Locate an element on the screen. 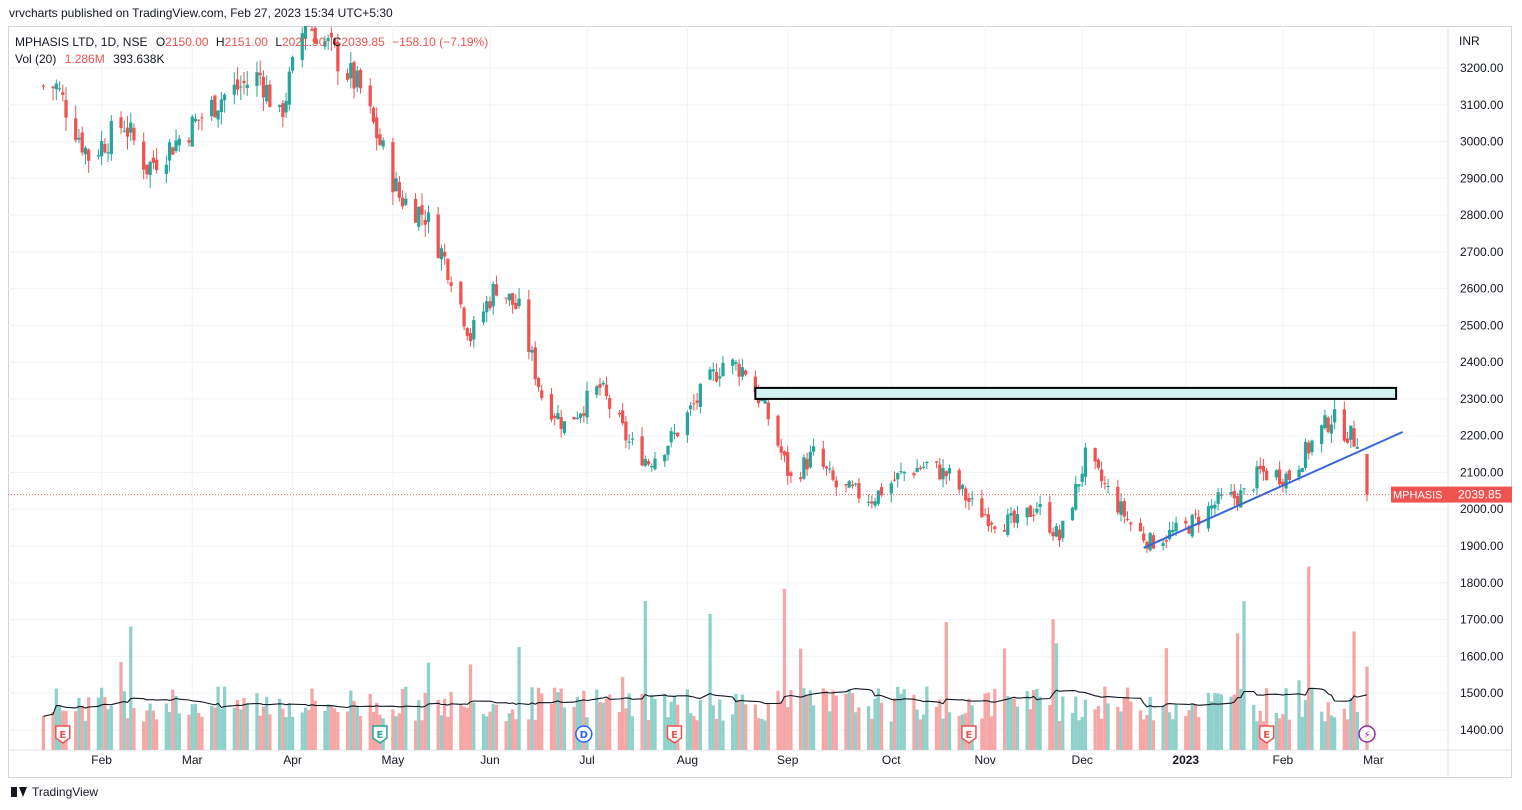  currency-label: INR is located at coordinates (1469, 41).